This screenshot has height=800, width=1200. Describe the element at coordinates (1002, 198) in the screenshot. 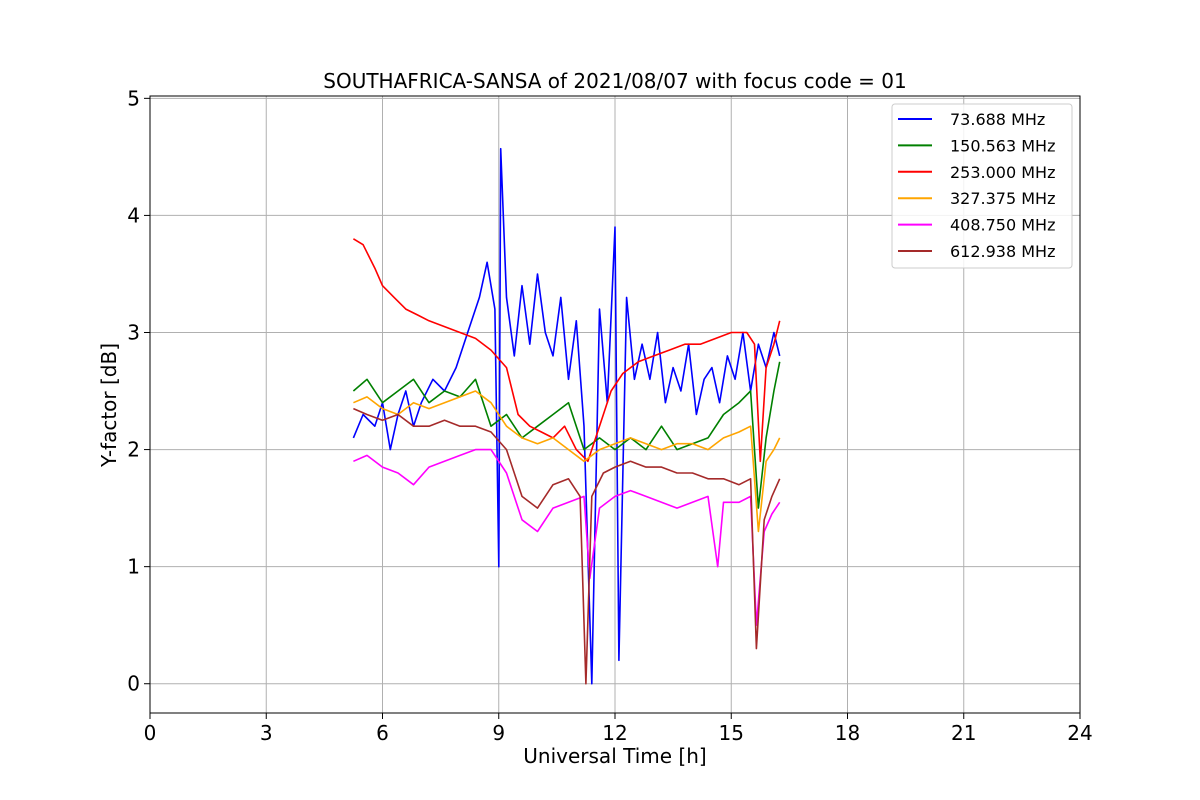

I see `legend-label: 327.375 MHz` at that location.